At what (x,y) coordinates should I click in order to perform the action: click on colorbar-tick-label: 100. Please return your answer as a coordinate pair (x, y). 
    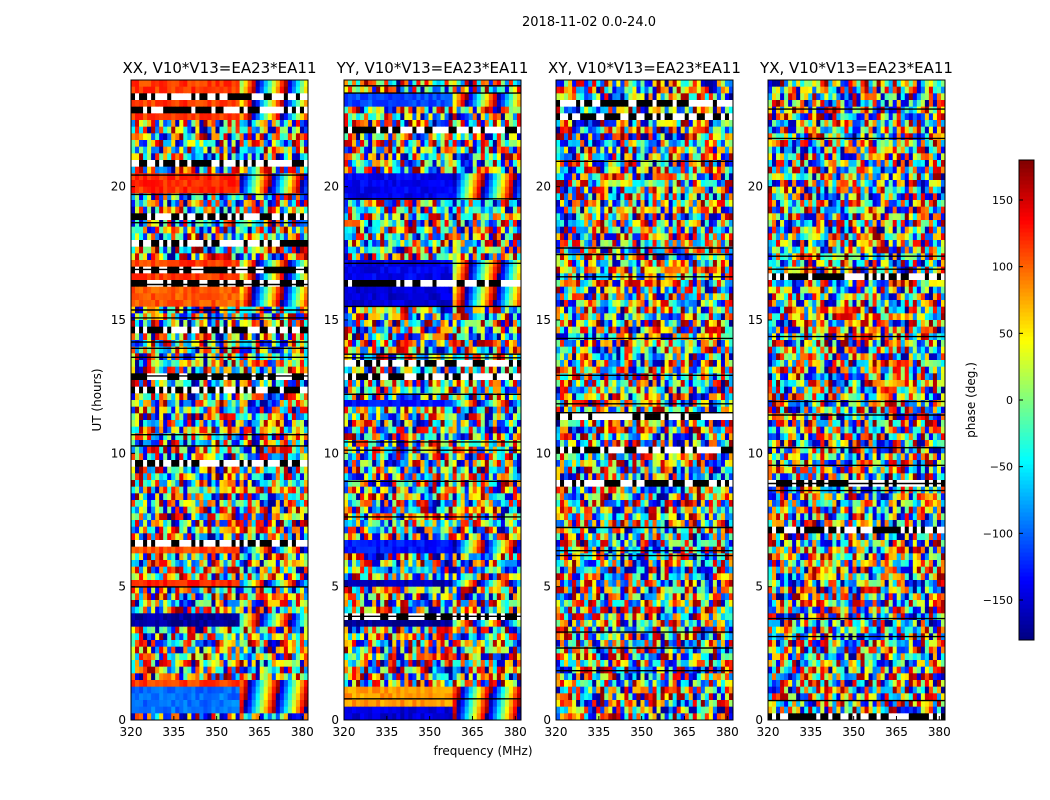
    Looking at the image, I should click on (1002, 267).